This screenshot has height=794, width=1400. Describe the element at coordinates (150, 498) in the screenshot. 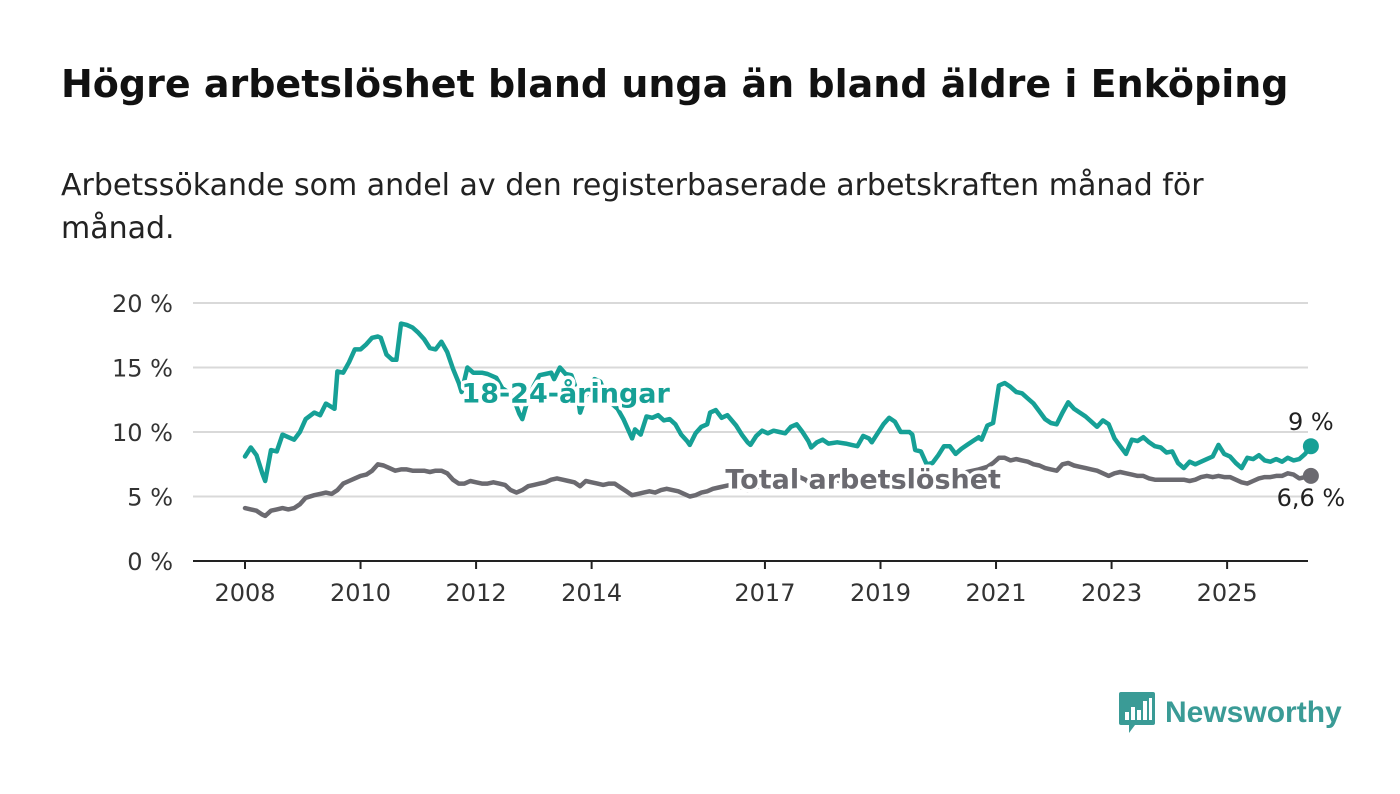

I see `y-tick-label: 5 %` at that location.